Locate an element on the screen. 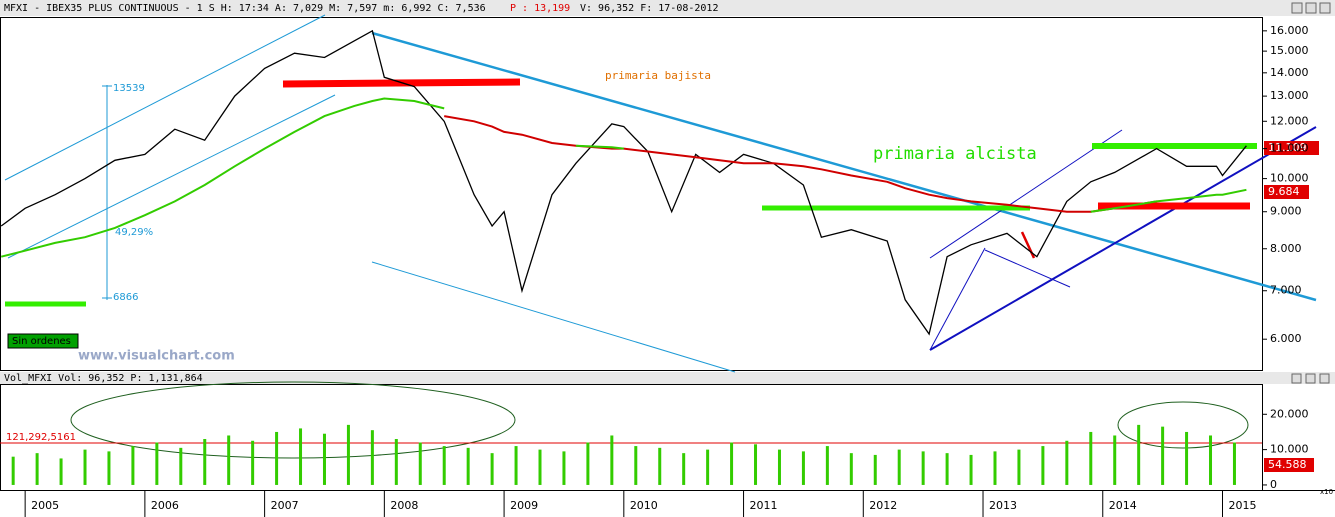  x-tick-label: 2010 is located at coordinates (644, 505).